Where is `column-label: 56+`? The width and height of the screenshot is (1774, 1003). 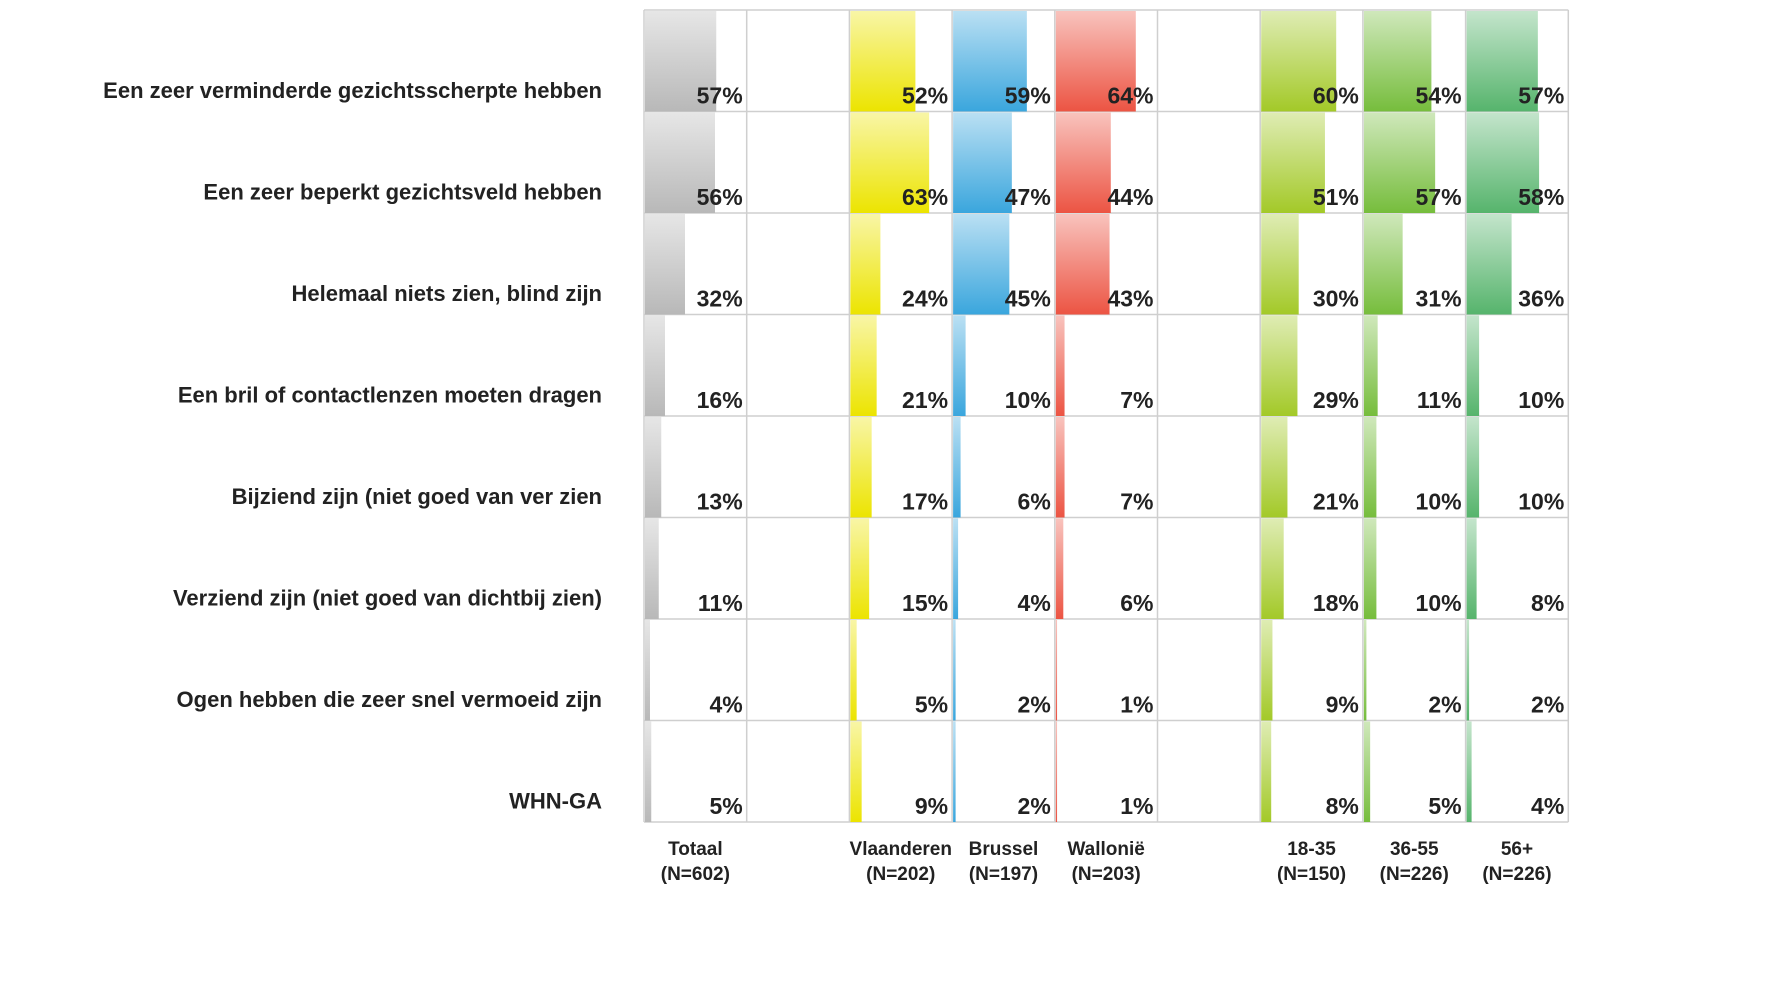
column-label: 56+ is located at coordinates (1517, 849).